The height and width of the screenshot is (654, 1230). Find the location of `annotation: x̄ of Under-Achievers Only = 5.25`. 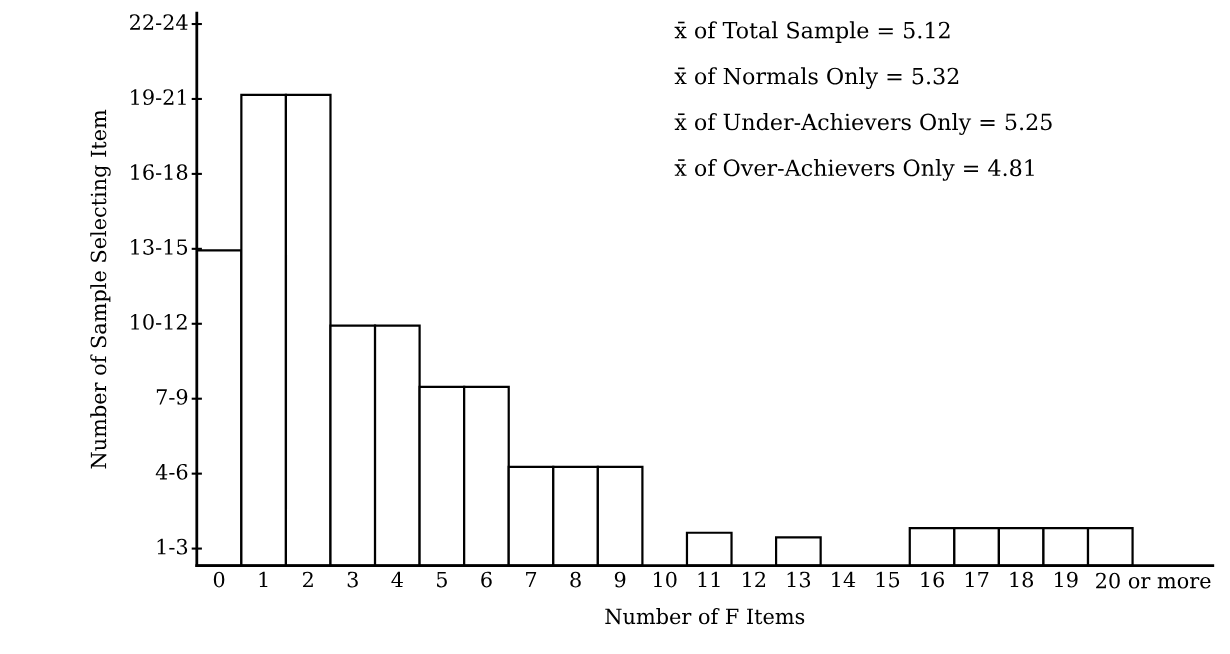

annotation: x̄ of Under-Achievers Only = 5.25 is located at coordinates (863, 124).